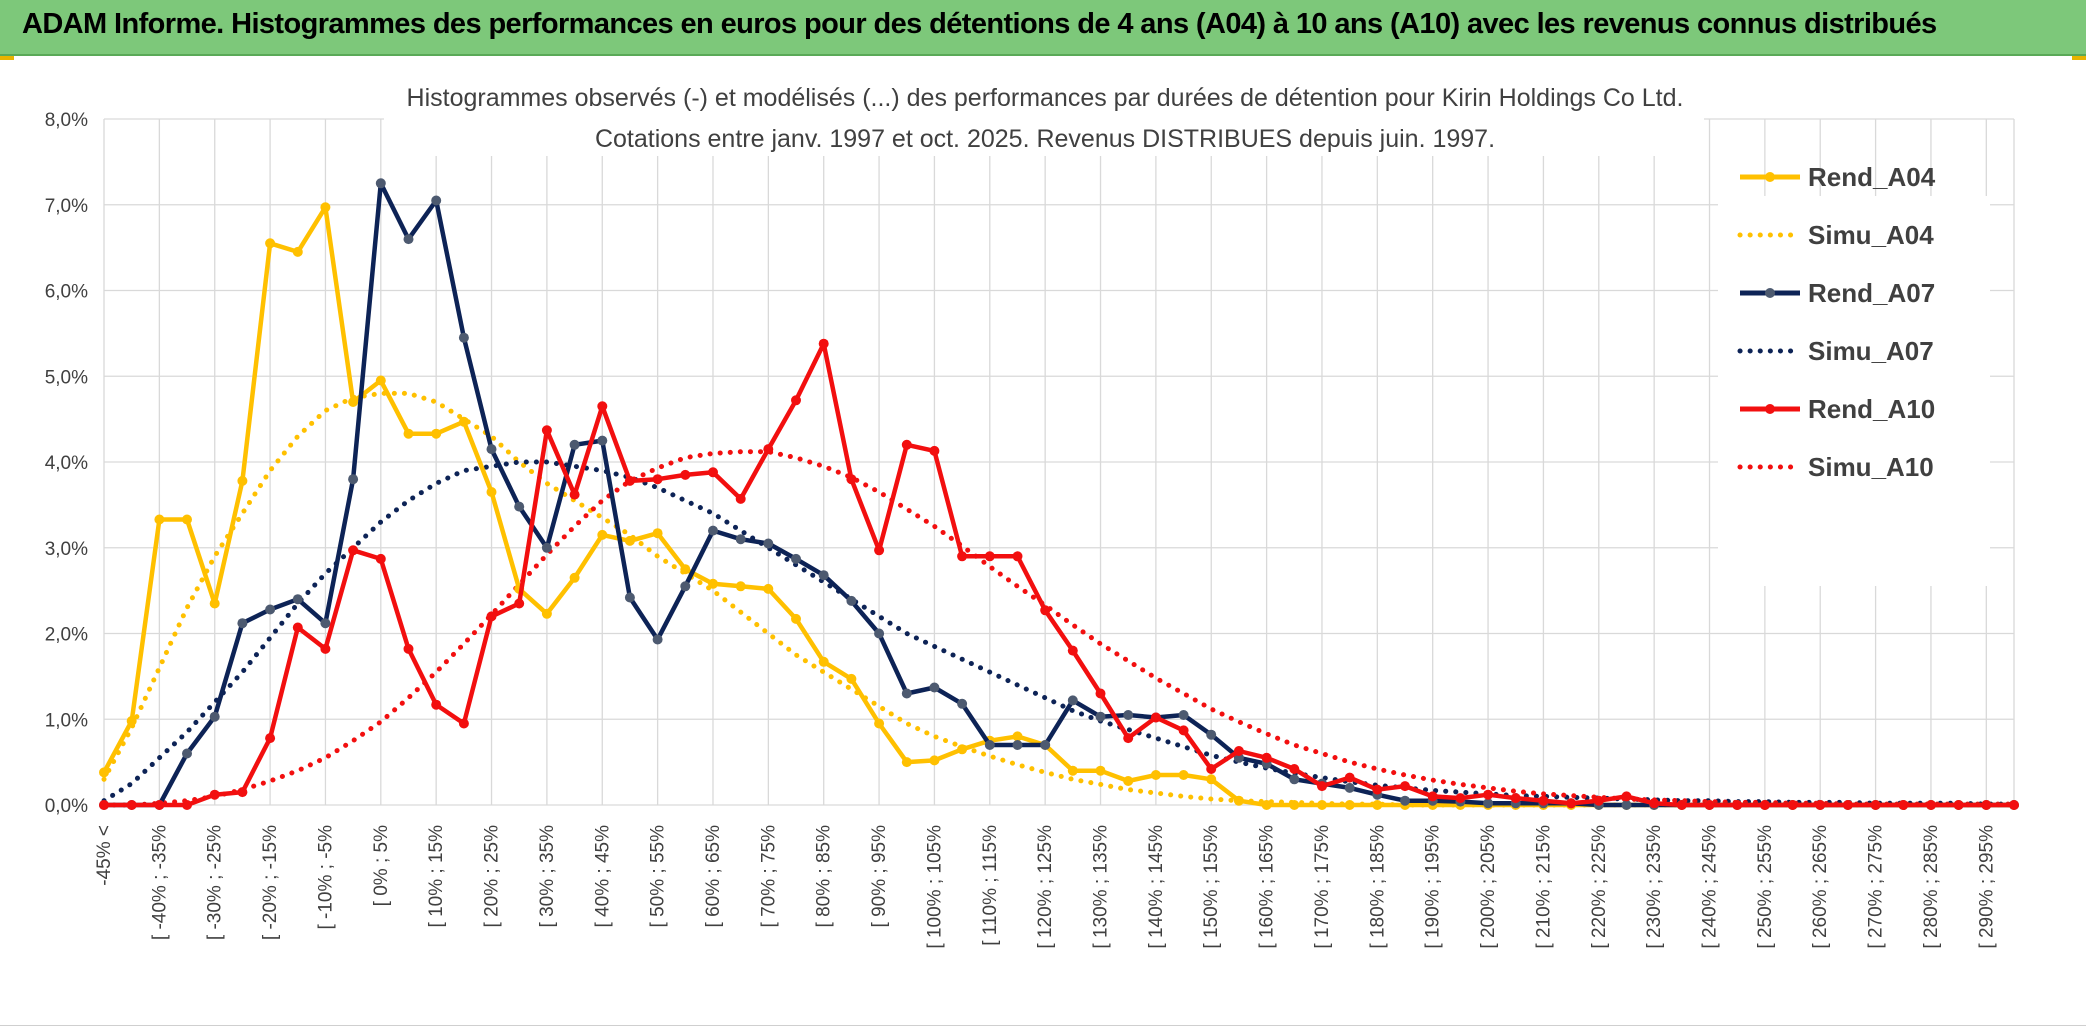 The width and height of the screenshot is (2086, 1033). What do you see at coordinates (1986, 887) in the screenshot?
I see `x-tick-label: [ 290% ; 295%` at bounding box center [1986, 887].